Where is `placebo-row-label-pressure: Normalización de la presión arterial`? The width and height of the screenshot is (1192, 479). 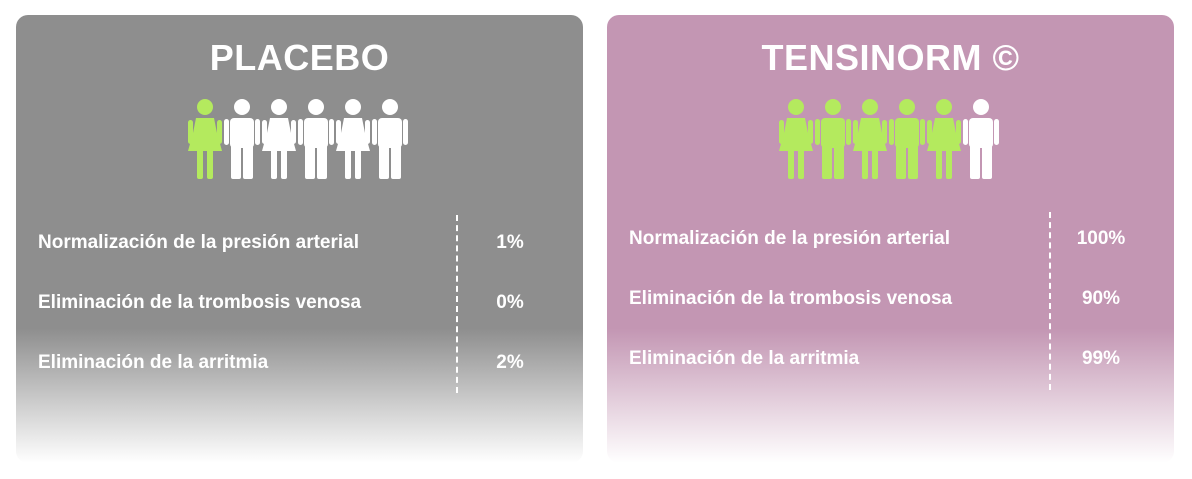 placebo-row-label-pressure: Normalización de la presión arterial is located at coordinates (198, 242).